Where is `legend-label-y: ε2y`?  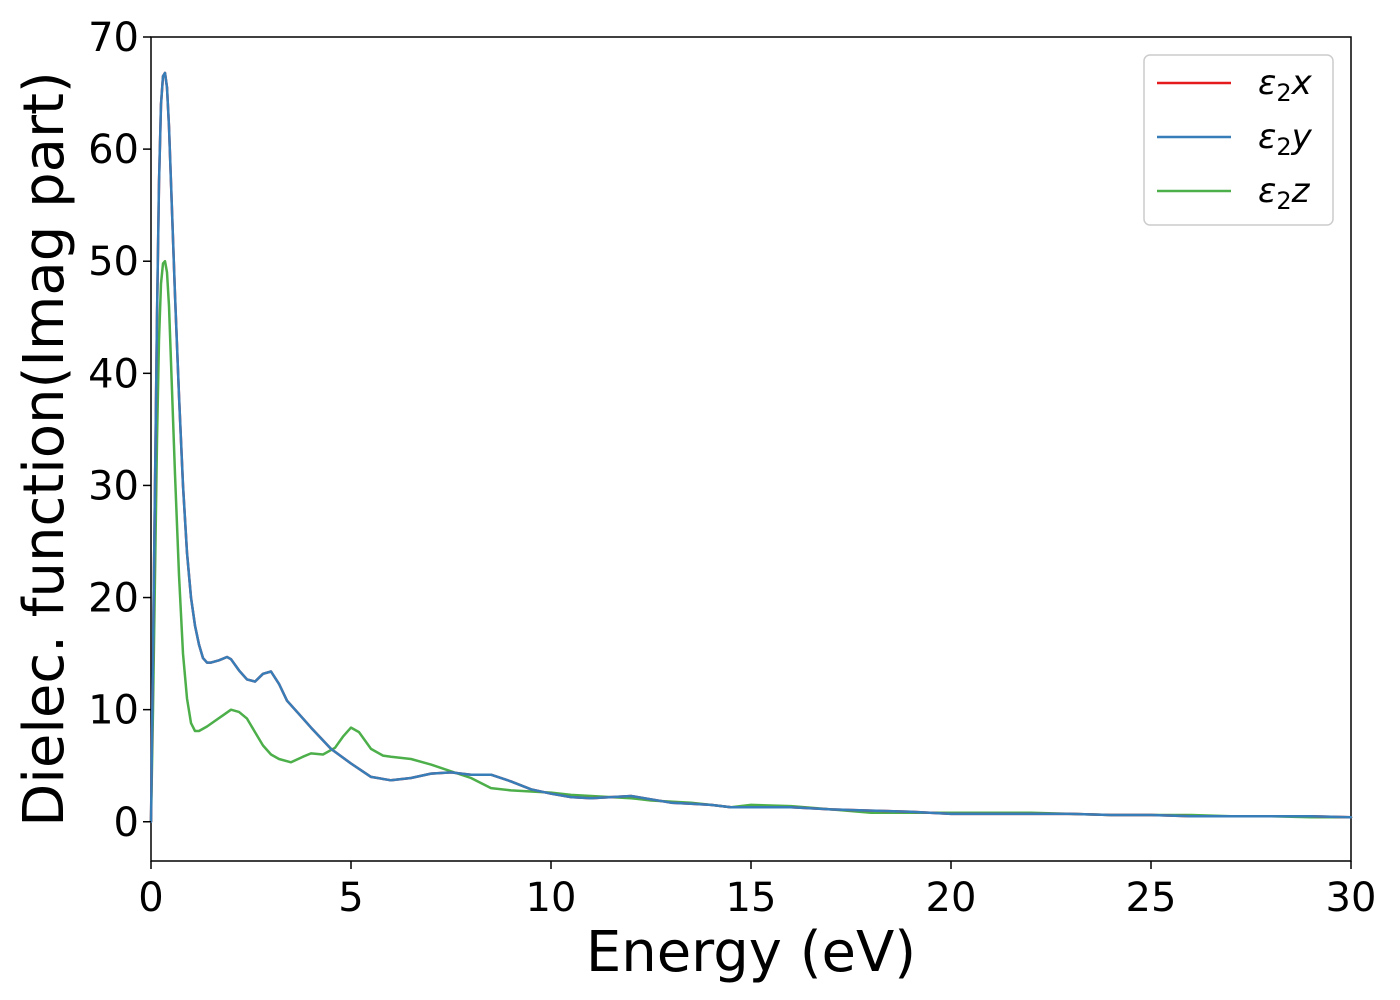 legend-label-y: ε2y is located at coordinates (1285, 139).